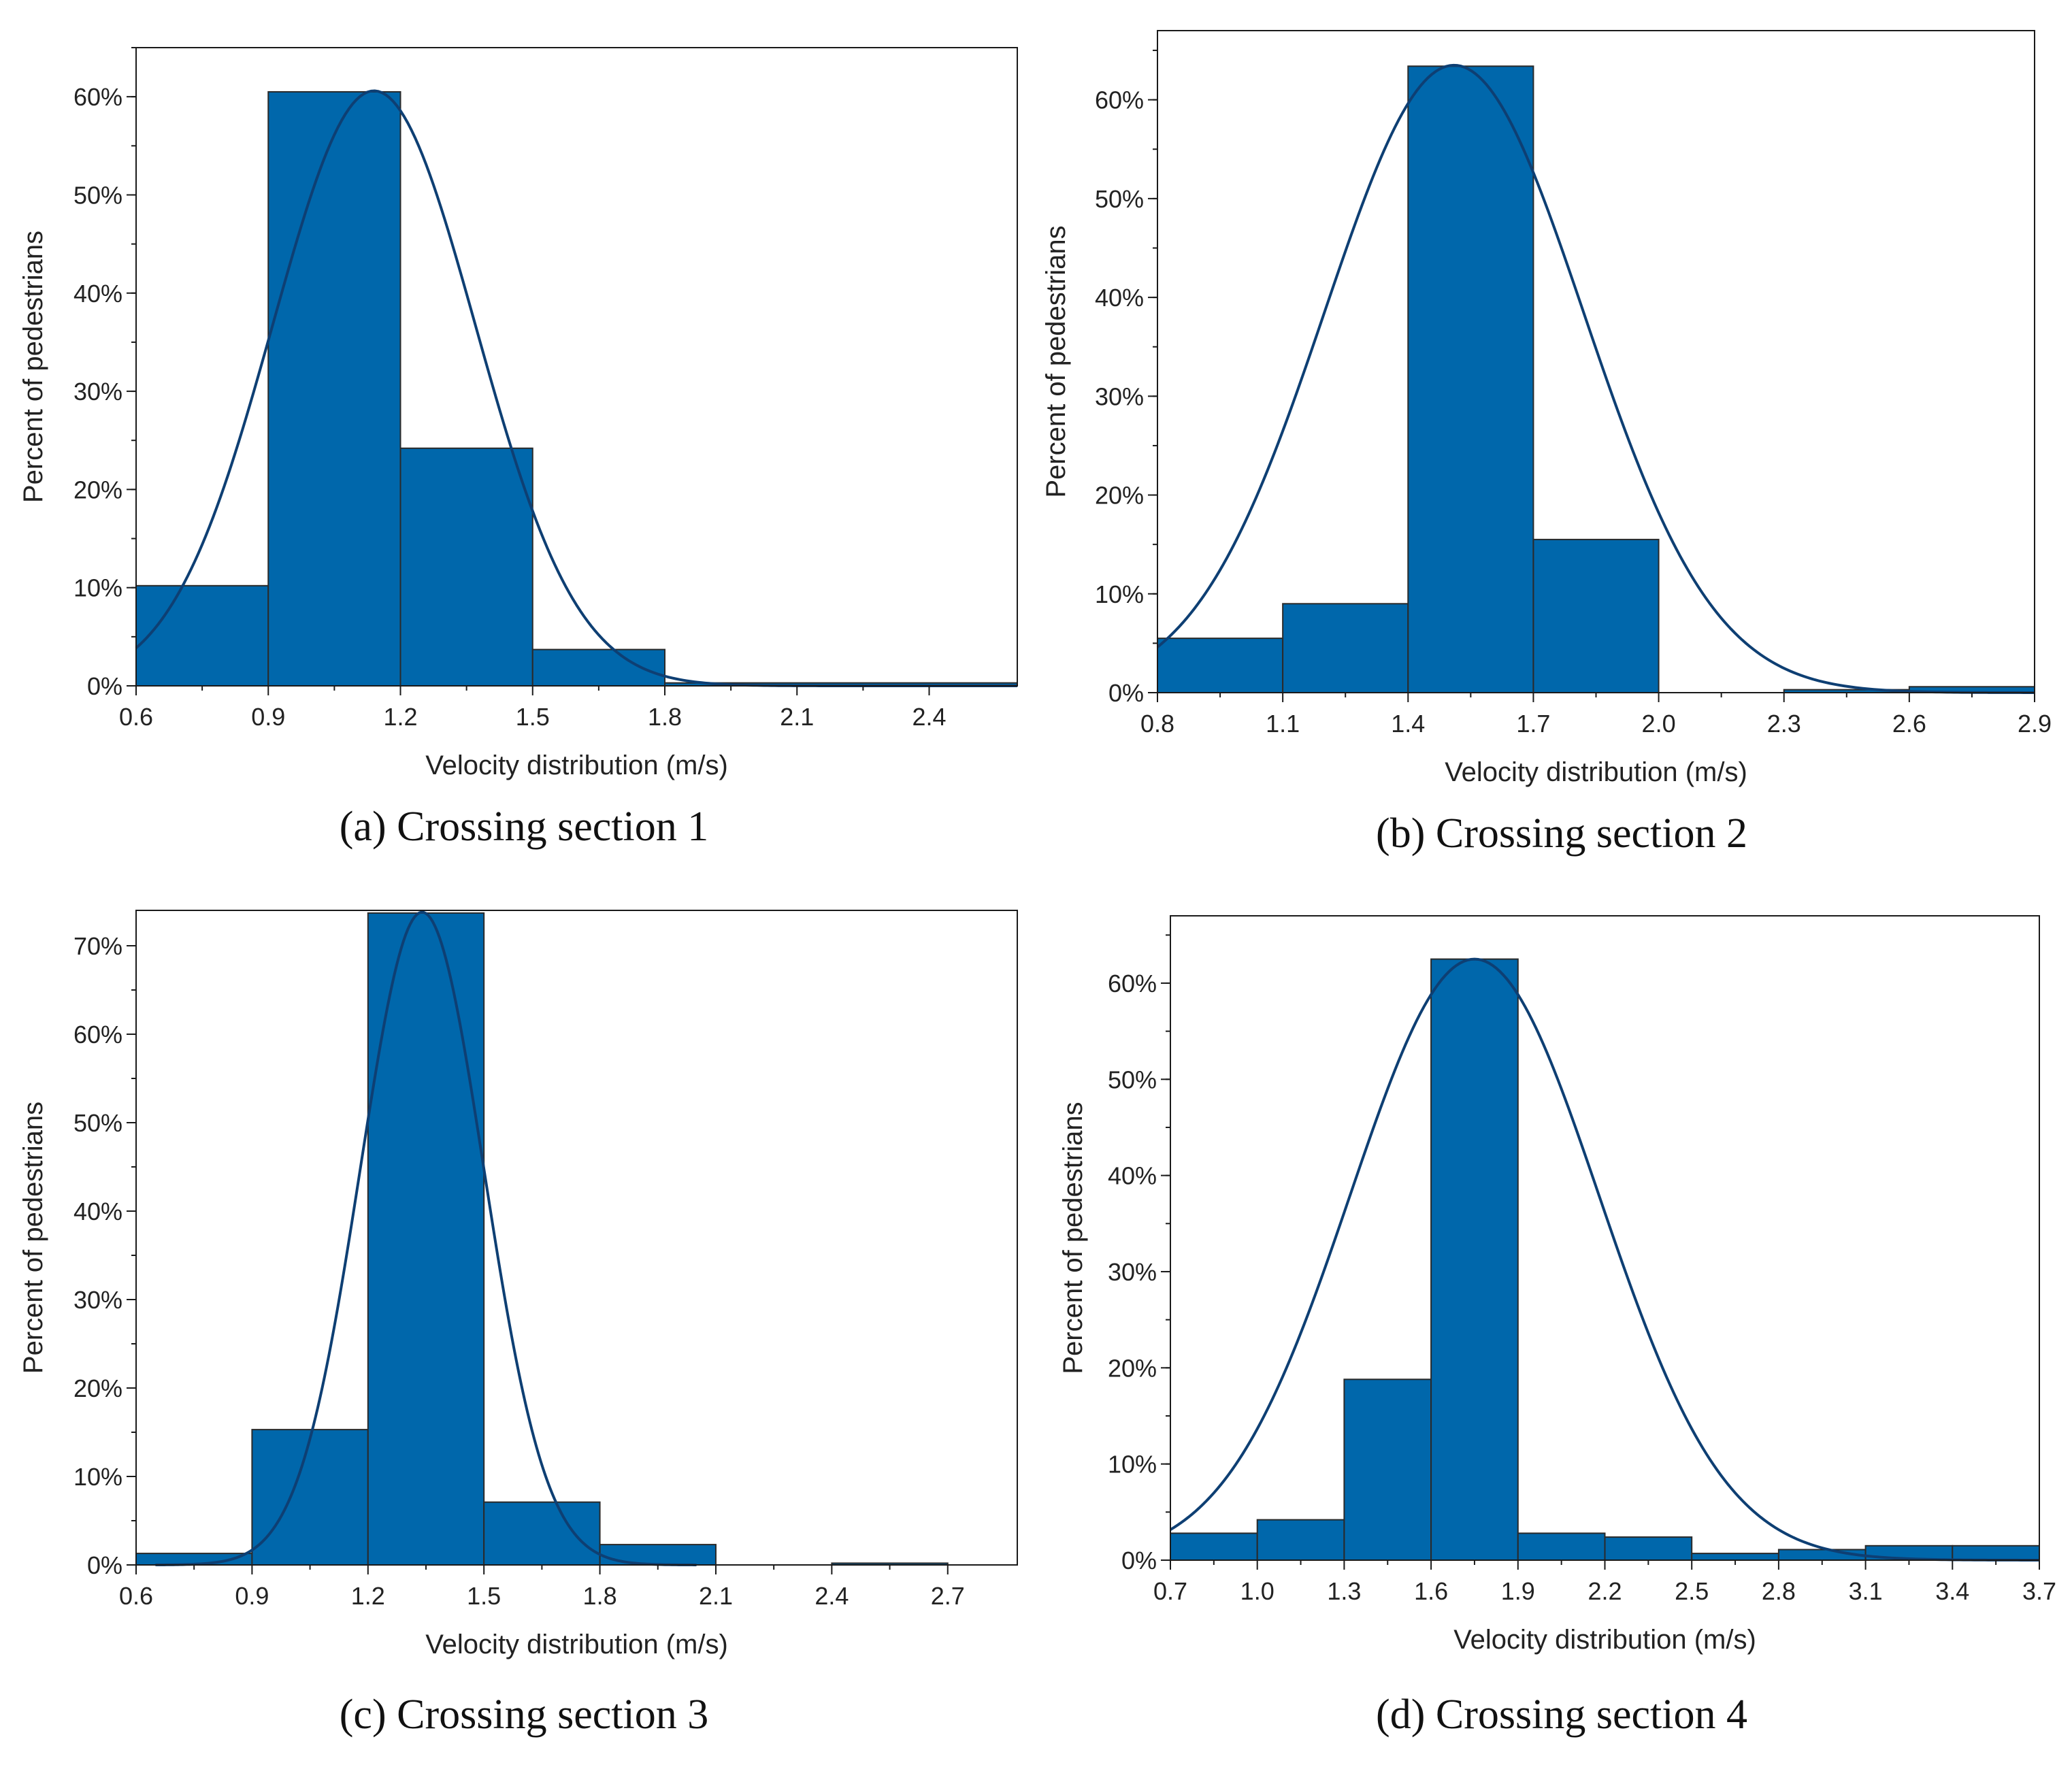  What do you see at coordinates (2035, 724) in the screenshot?
I see `x-tick-label: 2.9` at bounding box center [2035, 724].